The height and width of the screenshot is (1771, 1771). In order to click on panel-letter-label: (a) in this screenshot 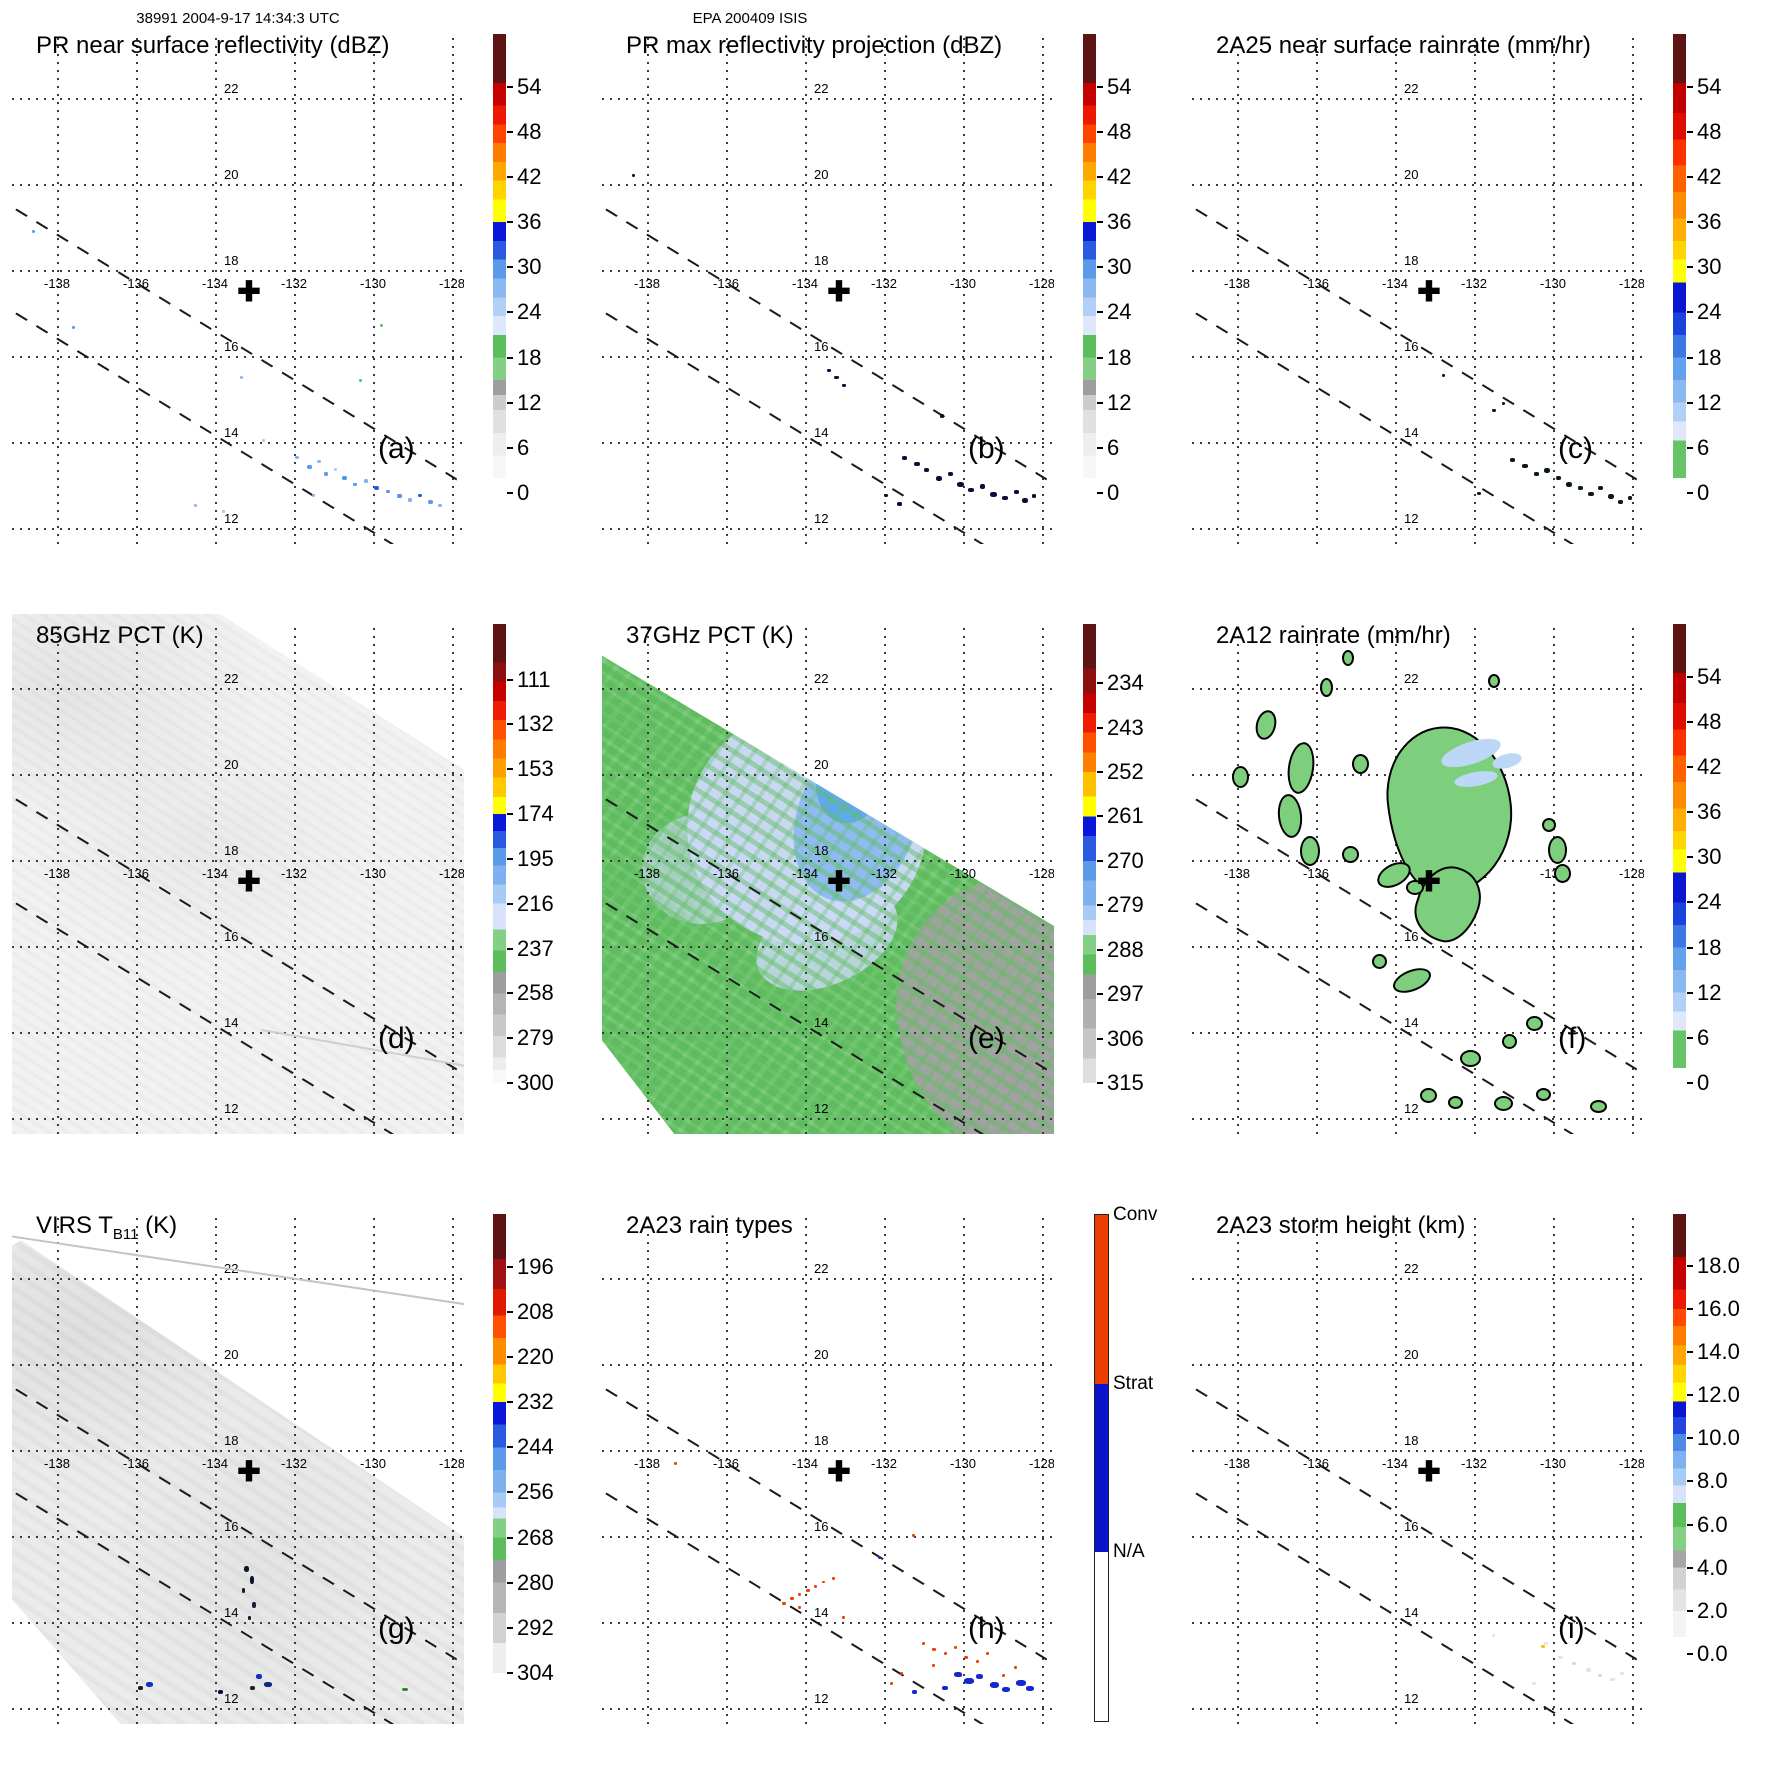, I will do `click(396, 448)`.